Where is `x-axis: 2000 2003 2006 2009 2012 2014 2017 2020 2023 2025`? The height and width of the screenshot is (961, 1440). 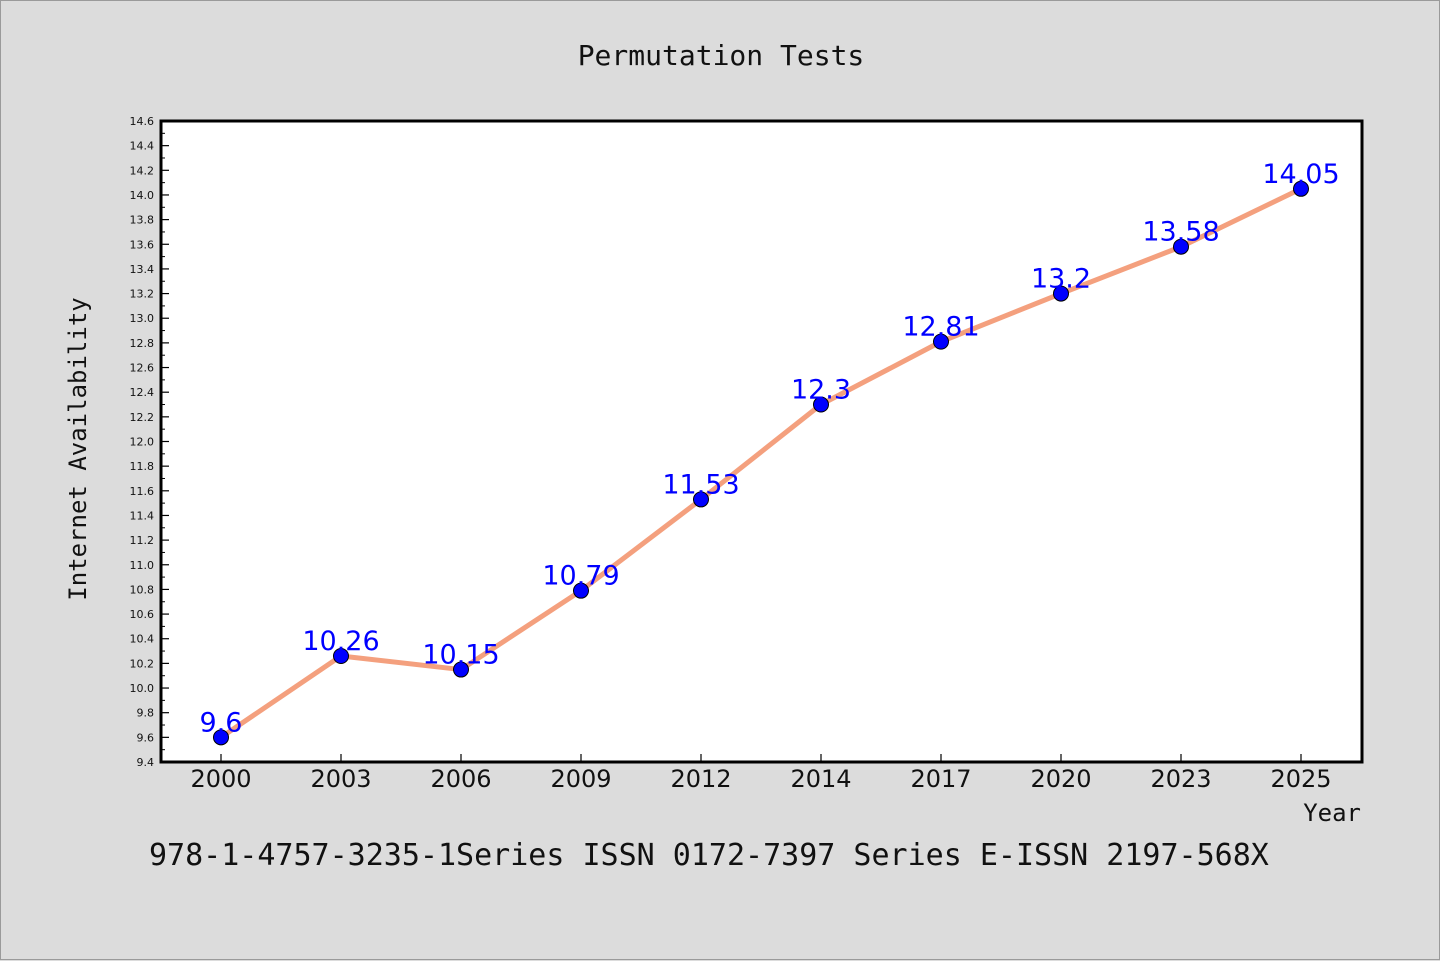
x-axis: 2000 2003 2006 2009 2012 2014 2017 2020 2023 2025 is located at coordinates (761, 773).